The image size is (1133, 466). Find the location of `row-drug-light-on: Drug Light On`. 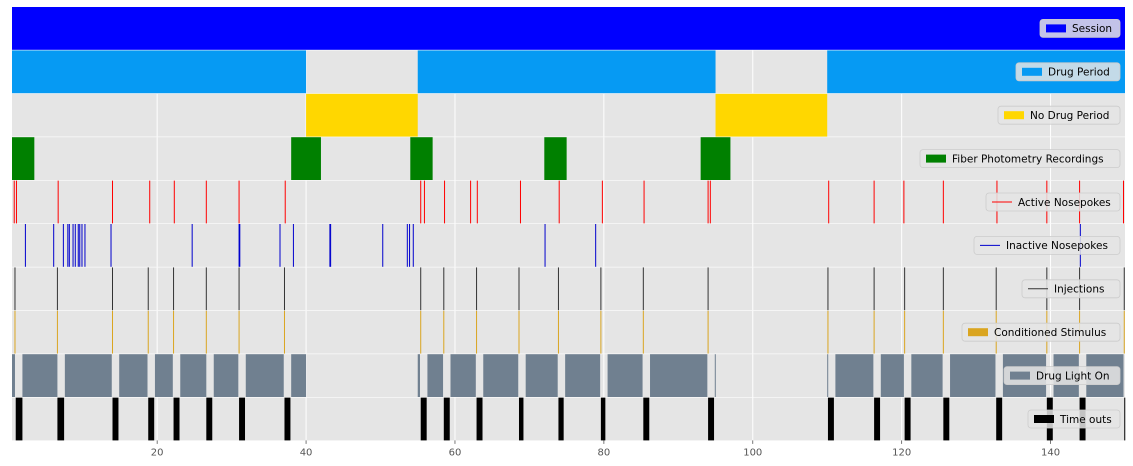

row-drug-light-on: Drug Light On is located at coordinates (568, 375).